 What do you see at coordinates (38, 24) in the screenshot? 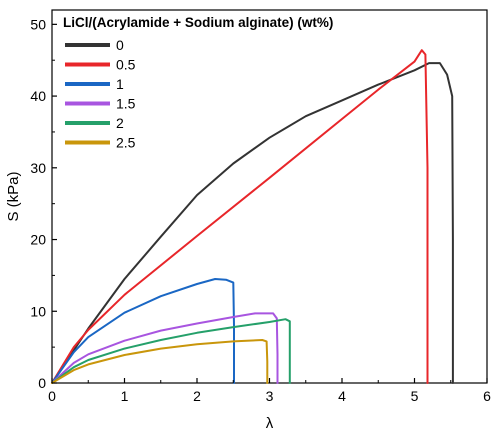
I see `y-tick-label: 50` at bounding box center [38, 24].